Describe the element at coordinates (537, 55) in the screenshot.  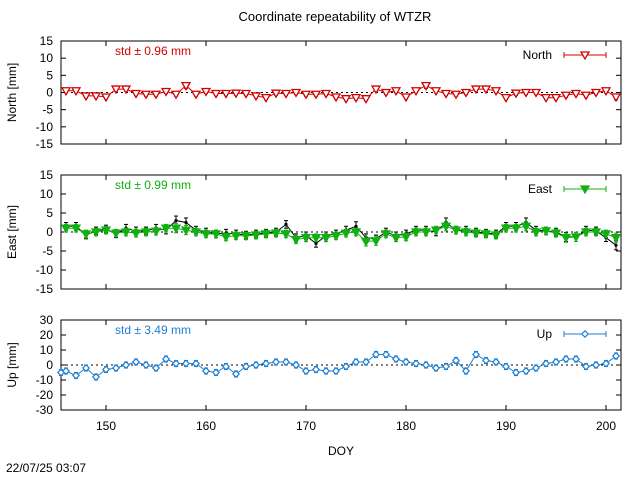
I see `legend-label: North` at that location.